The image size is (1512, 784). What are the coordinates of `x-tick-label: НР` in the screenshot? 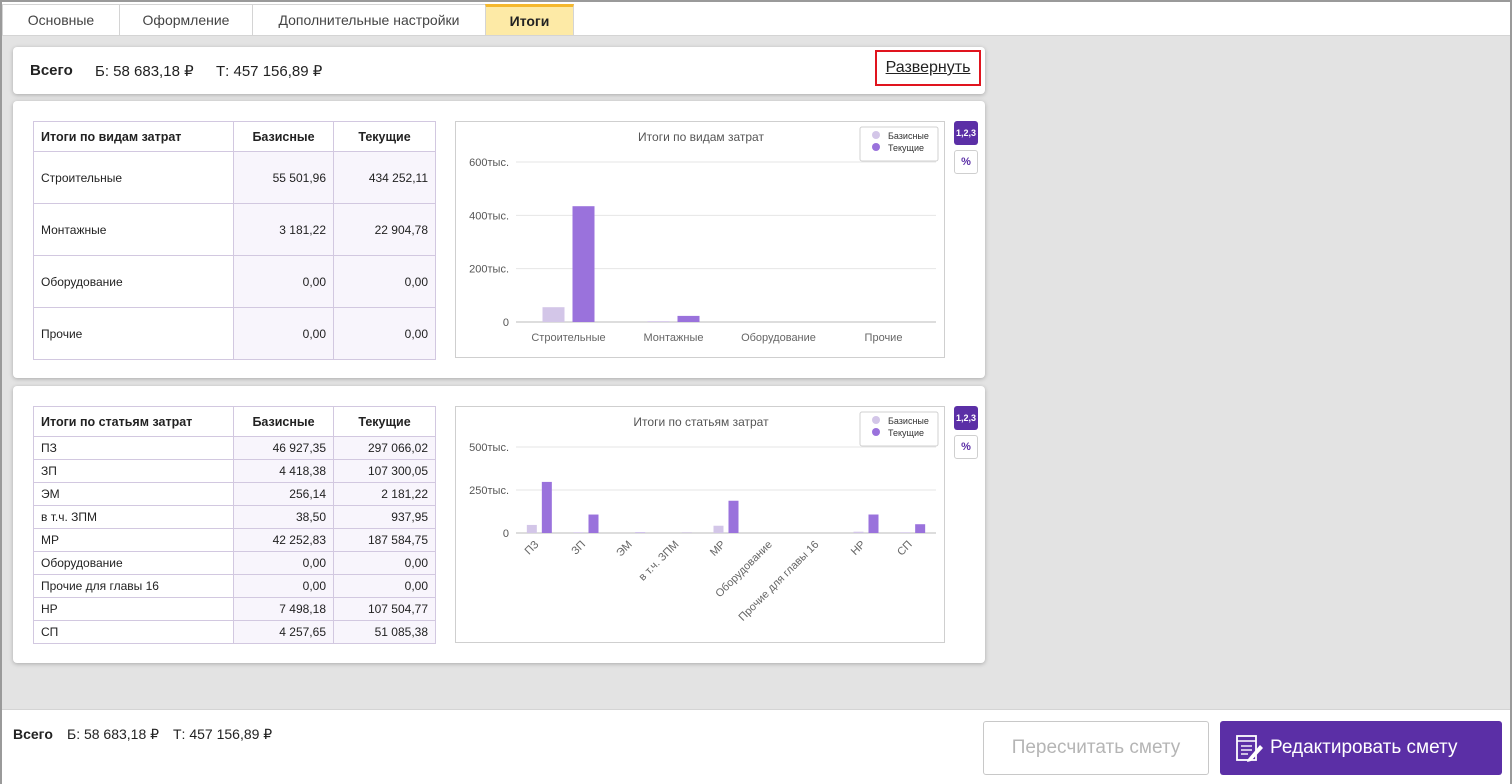 It's located at (858, 548).